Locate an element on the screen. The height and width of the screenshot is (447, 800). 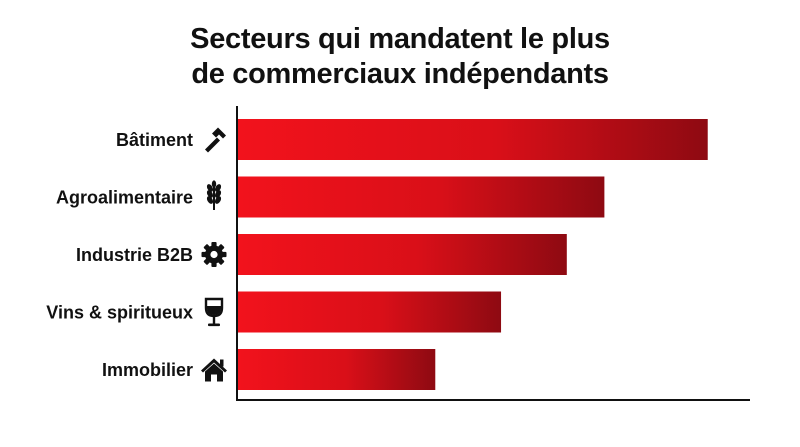
wheat-icon is located at coordinates (214, 195).